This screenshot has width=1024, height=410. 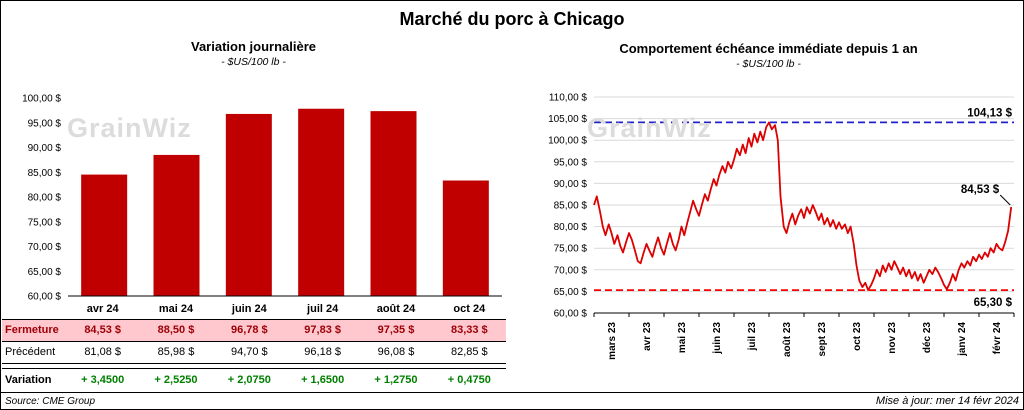 What do you see at coordinates (249, 330) in the screenshot?
I see `close-value: 96,78 $` at bounding box center [249, 330].